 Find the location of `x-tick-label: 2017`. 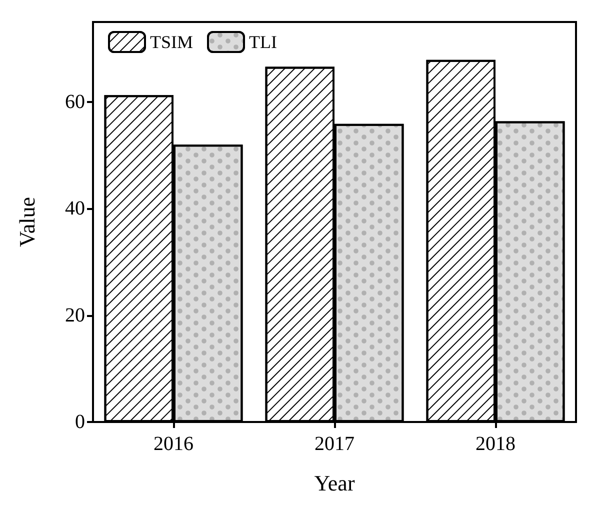

x-tick-label: 2017 is located at coordinates (334, 444).